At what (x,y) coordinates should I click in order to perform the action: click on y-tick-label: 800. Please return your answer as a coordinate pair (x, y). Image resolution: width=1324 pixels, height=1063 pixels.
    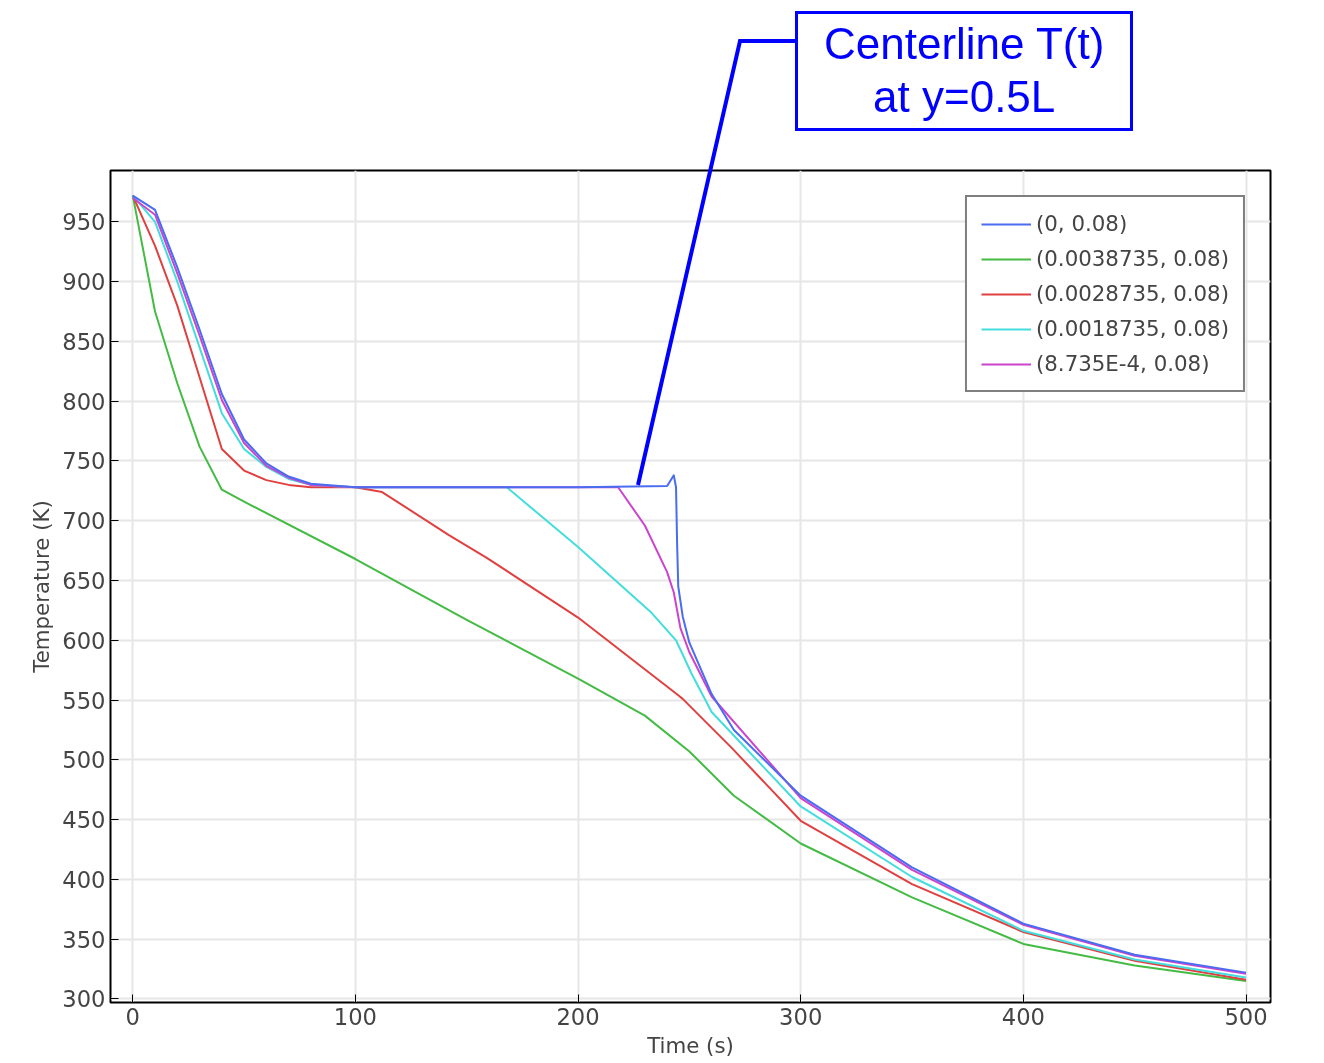
    Looking at the image, I should click on (84, 401).